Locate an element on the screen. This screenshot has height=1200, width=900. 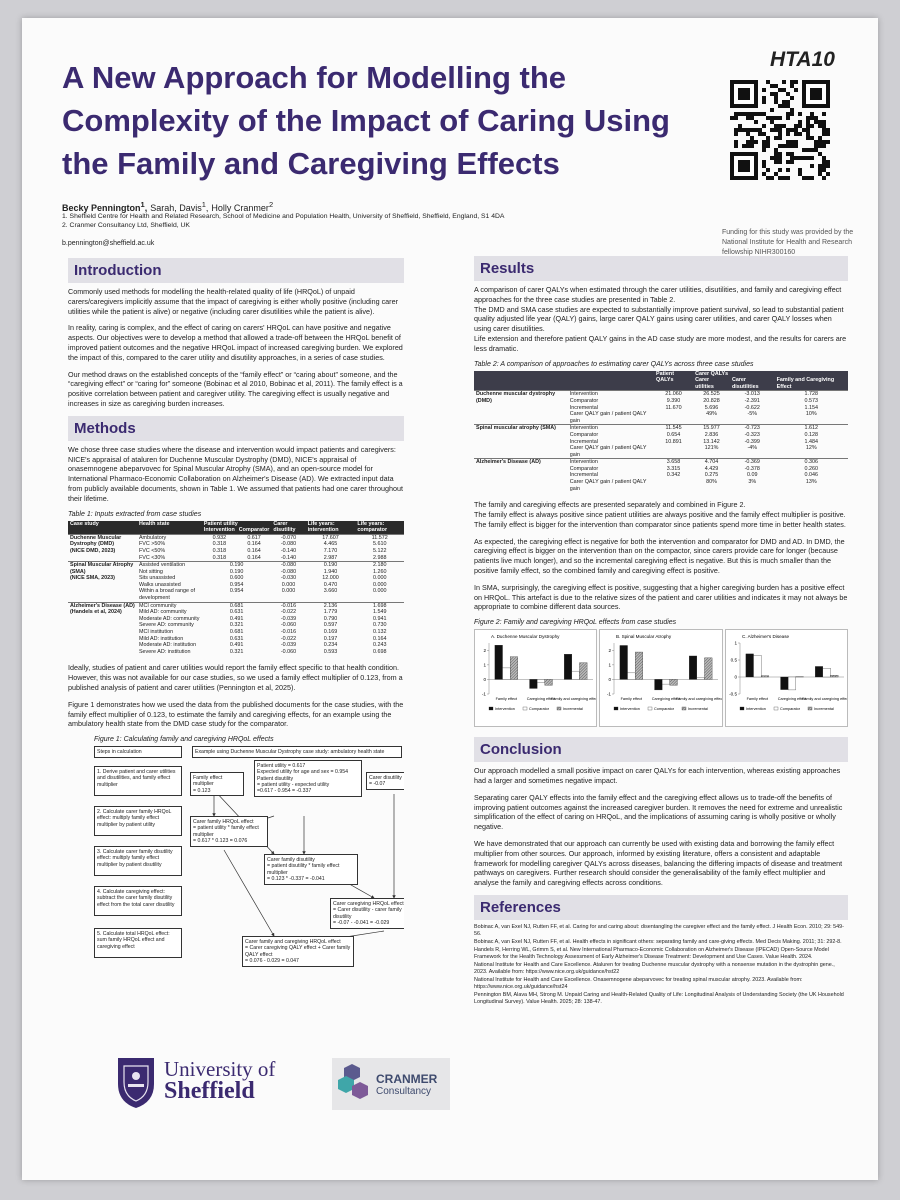
table-cell: 2.180 is located at coordinates (379, 565).